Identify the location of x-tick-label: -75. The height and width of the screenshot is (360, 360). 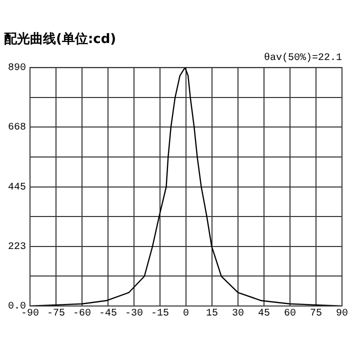
(56, 314).